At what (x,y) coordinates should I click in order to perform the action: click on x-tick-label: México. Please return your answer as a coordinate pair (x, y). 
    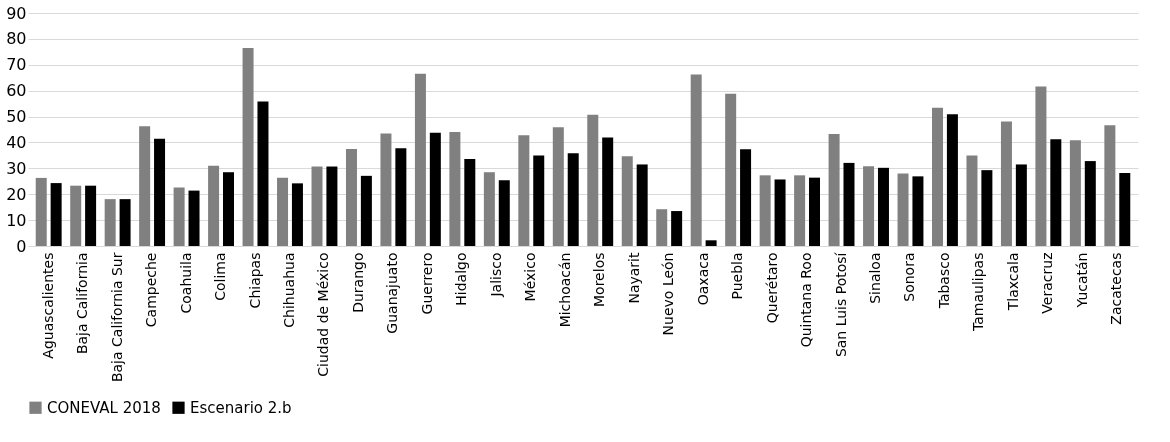
    Looking at the image, I should click on (530, 277).